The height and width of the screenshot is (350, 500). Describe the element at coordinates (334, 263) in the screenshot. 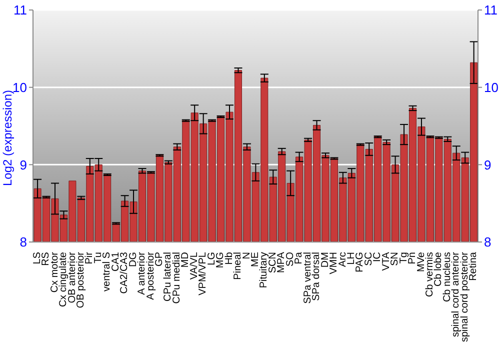

I see `x-tick-label: VMH` at that location.